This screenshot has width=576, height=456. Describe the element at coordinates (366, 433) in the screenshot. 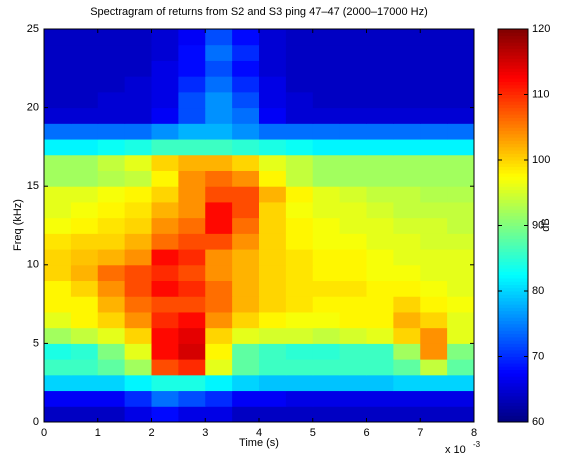

I see `x-tick-label: 6` at that location.